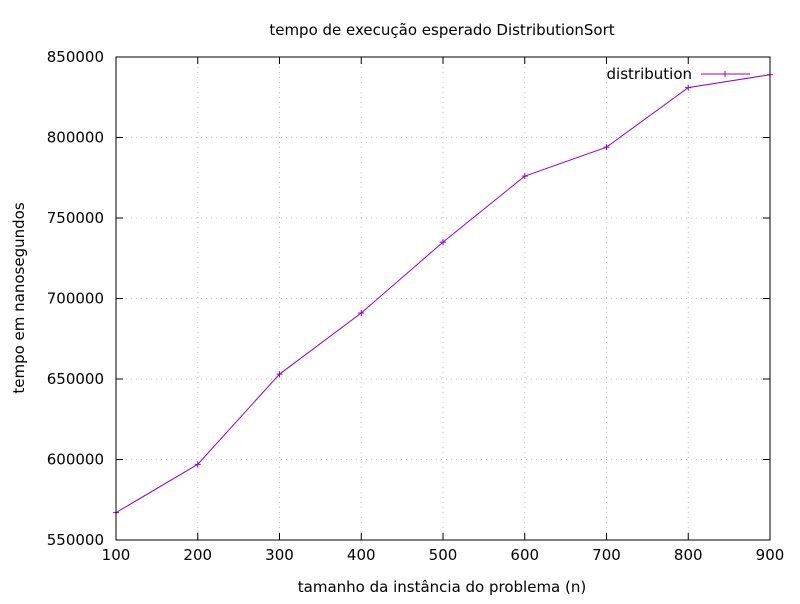  What do you see at coordinates (75, 138) in the screenshot?
I see `y-tick-label: 800000` at bounding box center [75, 138].